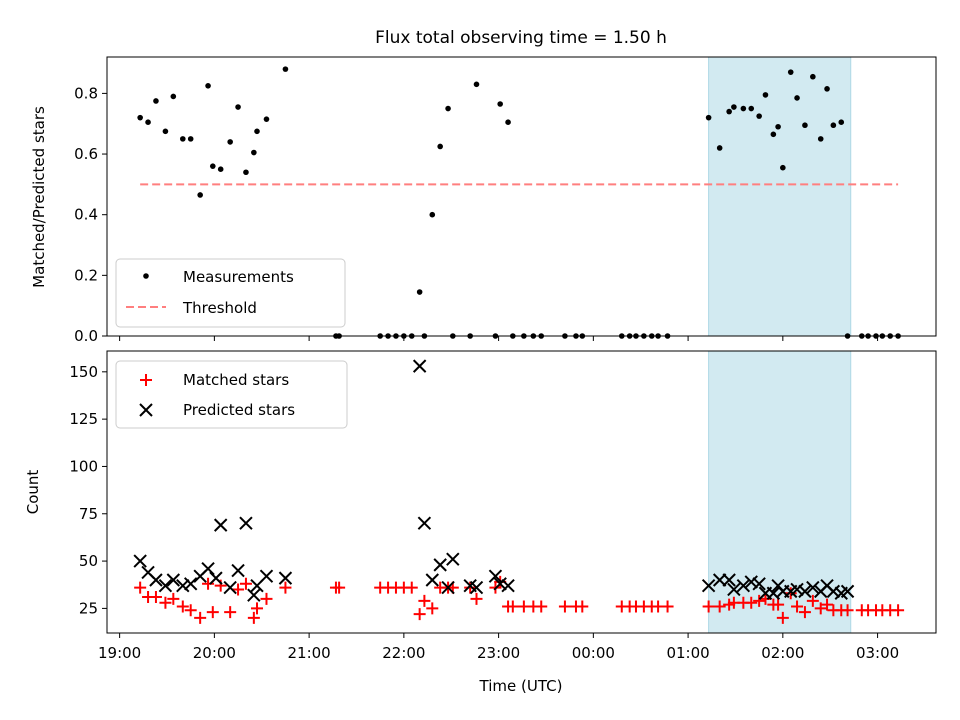  I want to click on top-legend: Measurements Threshold, so click(230, 293).